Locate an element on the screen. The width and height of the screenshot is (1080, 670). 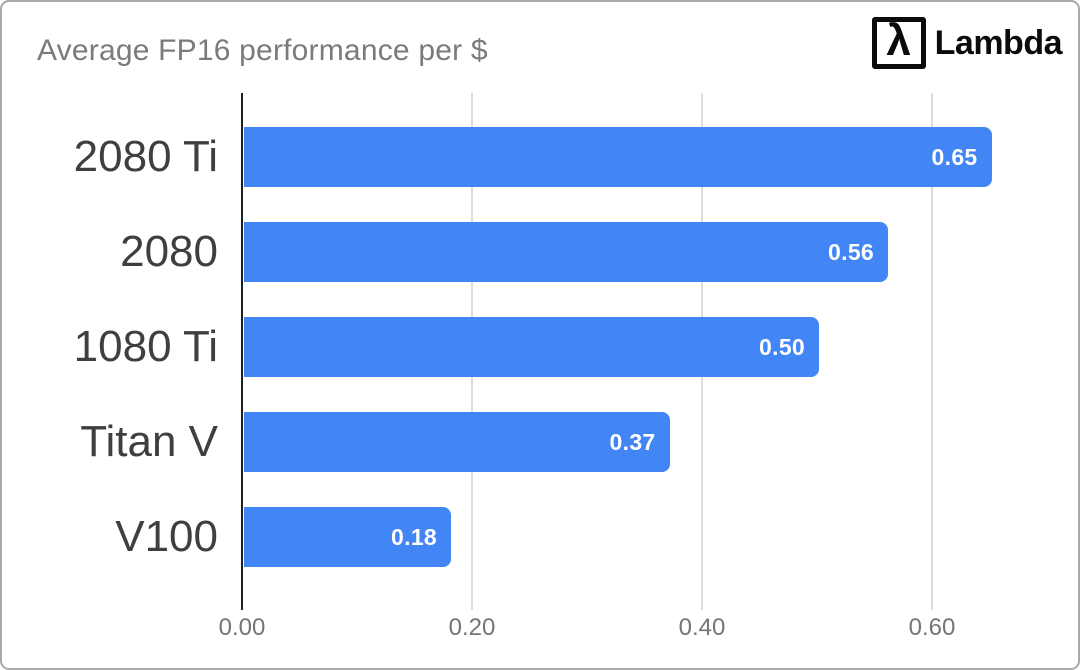
bar-1080-ti: 0.50 is located at coordinates (531, 347).